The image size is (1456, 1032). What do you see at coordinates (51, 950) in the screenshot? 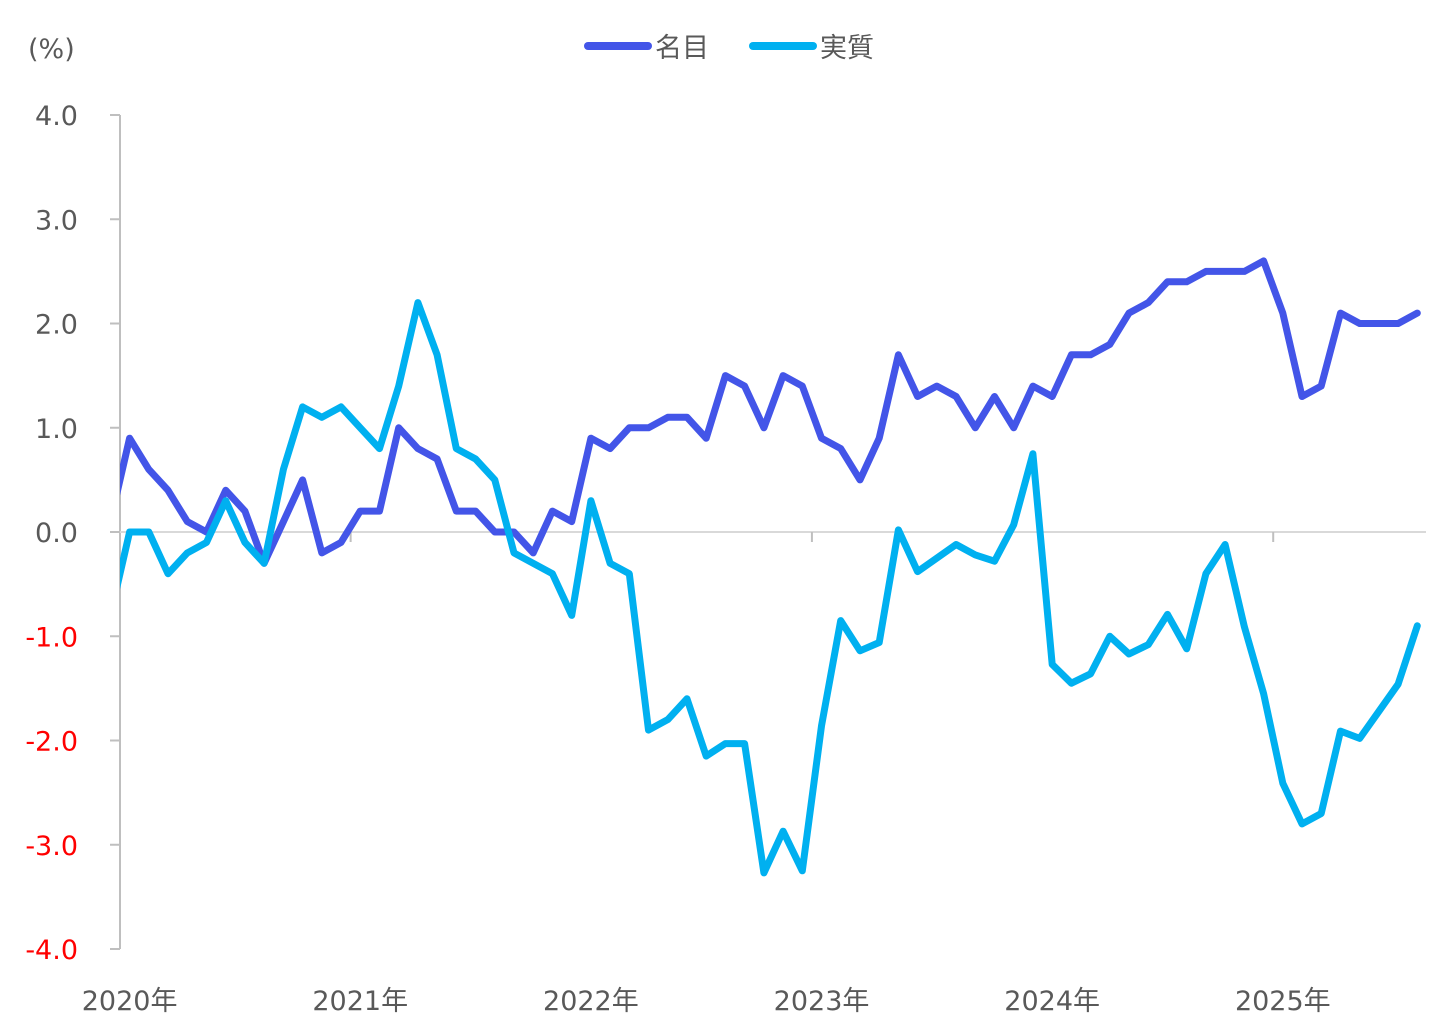
I see `y-tick-label: -4.0` at bounding box center [51, 950].